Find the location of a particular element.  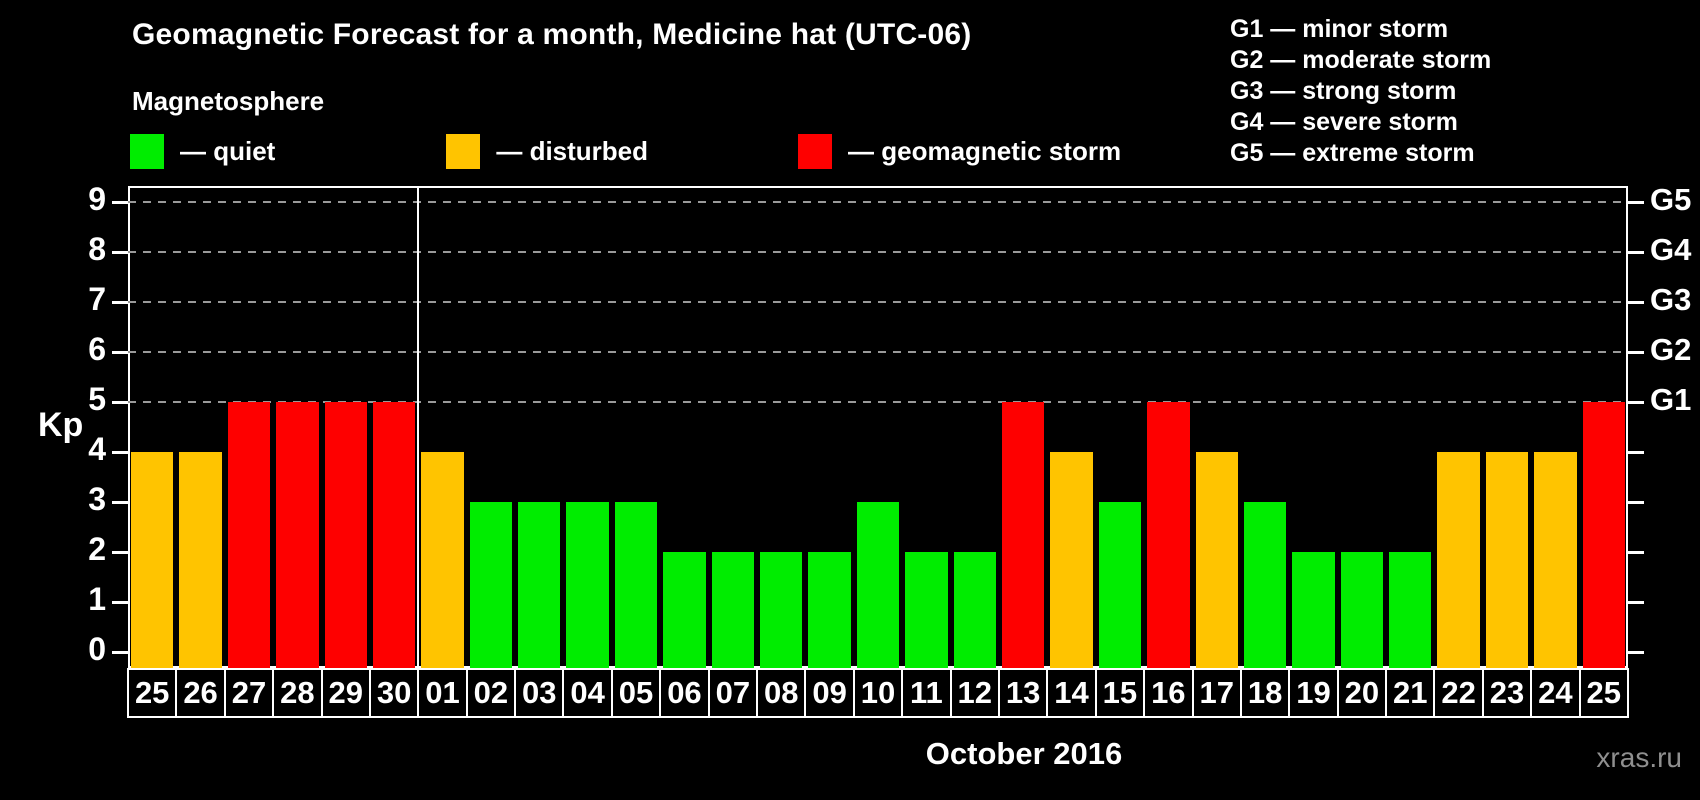

legend-label-storm: — geomagnetic storm is located at coordinates (985, 150).